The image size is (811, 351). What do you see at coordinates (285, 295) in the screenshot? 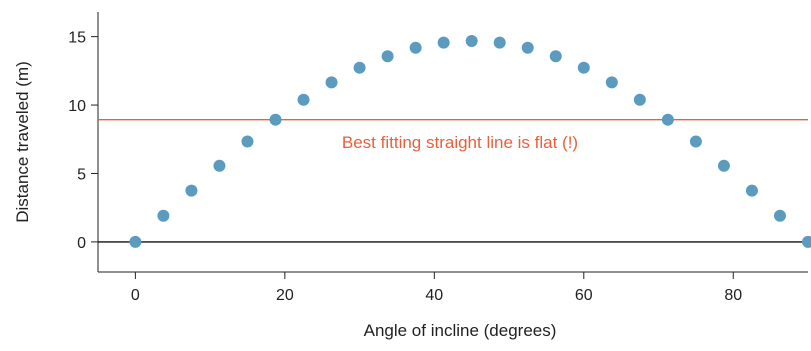
I see `x-tick-label: 20` at bounding box center [285, 295].